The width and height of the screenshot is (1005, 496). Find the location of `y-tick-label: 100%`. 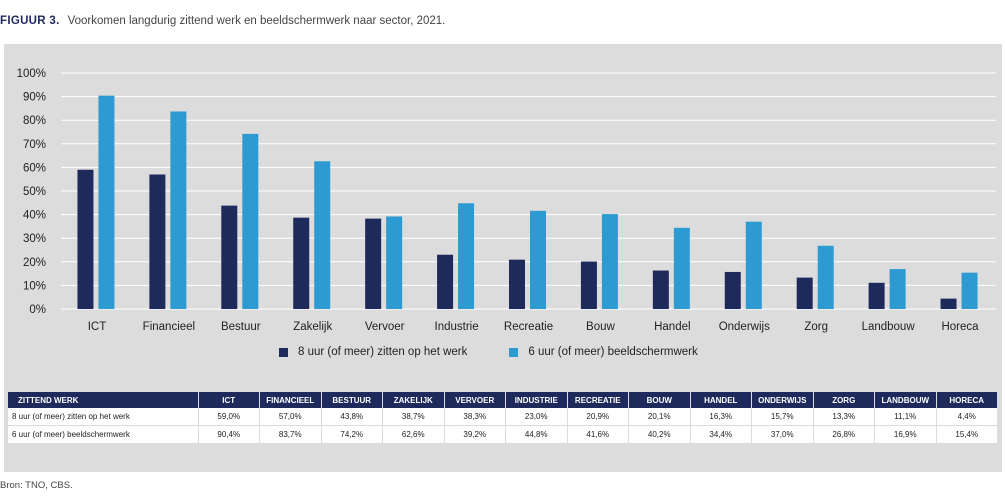

y-tick-label: 100% is located at coordinates (31, 74).